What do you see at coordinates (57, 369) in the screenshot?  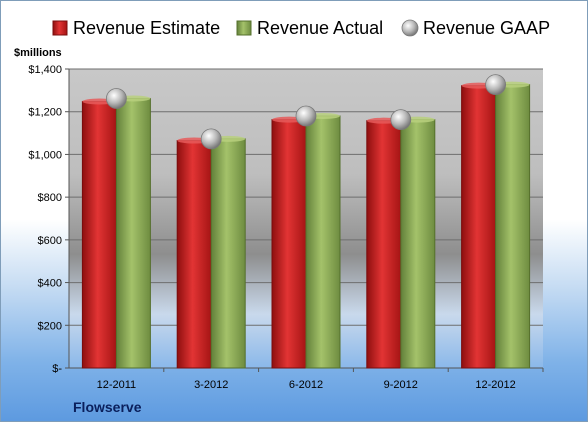 I see `y-tick-label: $-` at bounding box center [57, 369].